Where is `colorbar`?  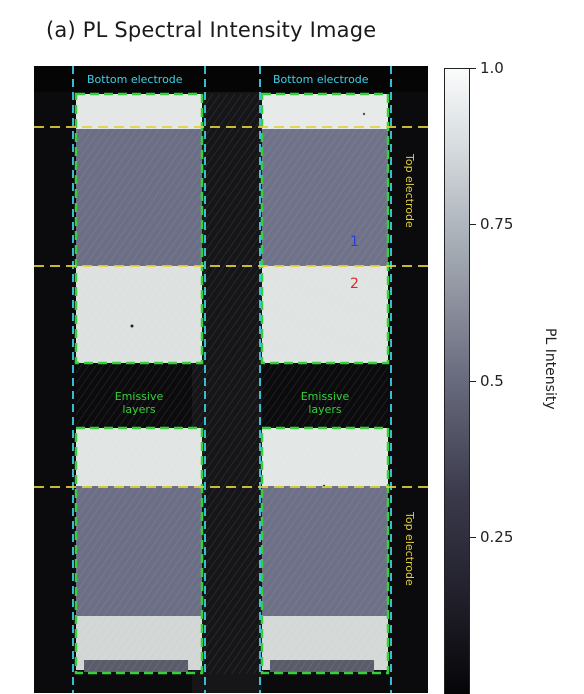
colorbar is located at coordinates (457, 381).